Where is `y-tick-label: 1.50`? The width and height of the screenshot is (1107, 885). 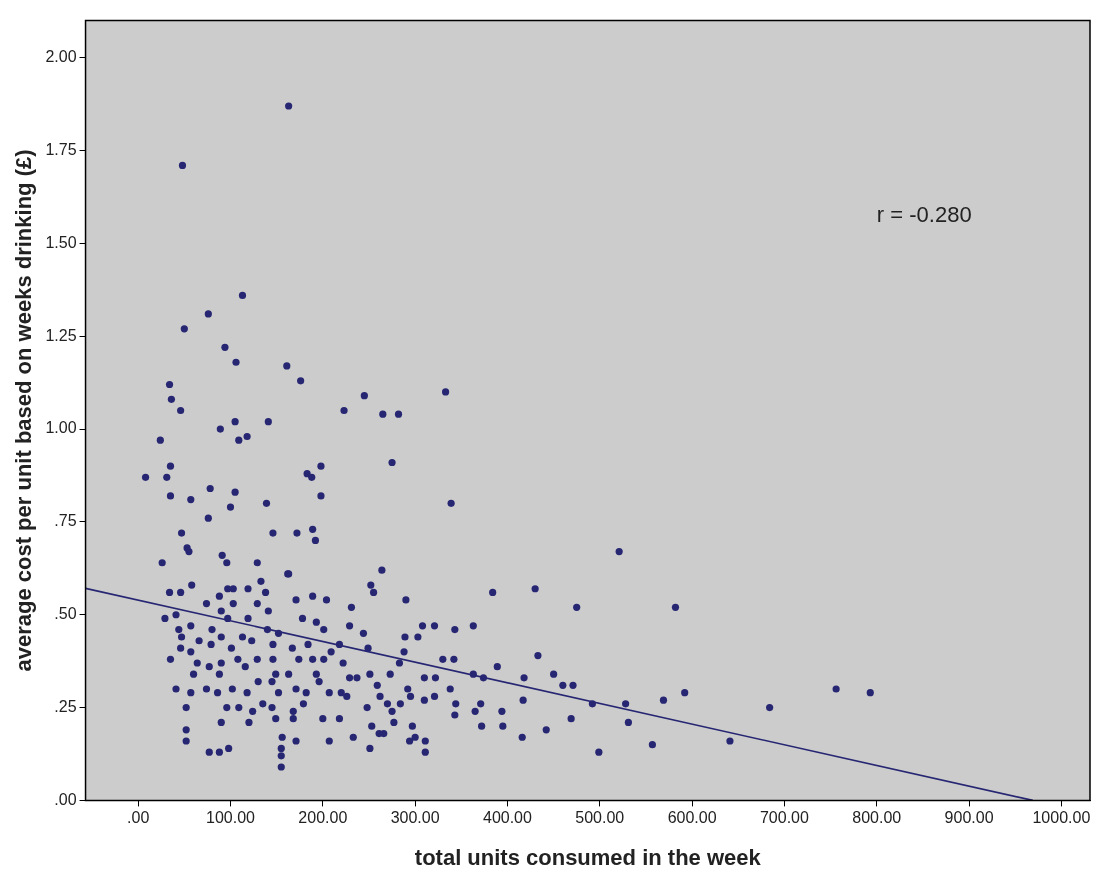
y-tick-label: 1.50 is located at coordinates (61, 242).